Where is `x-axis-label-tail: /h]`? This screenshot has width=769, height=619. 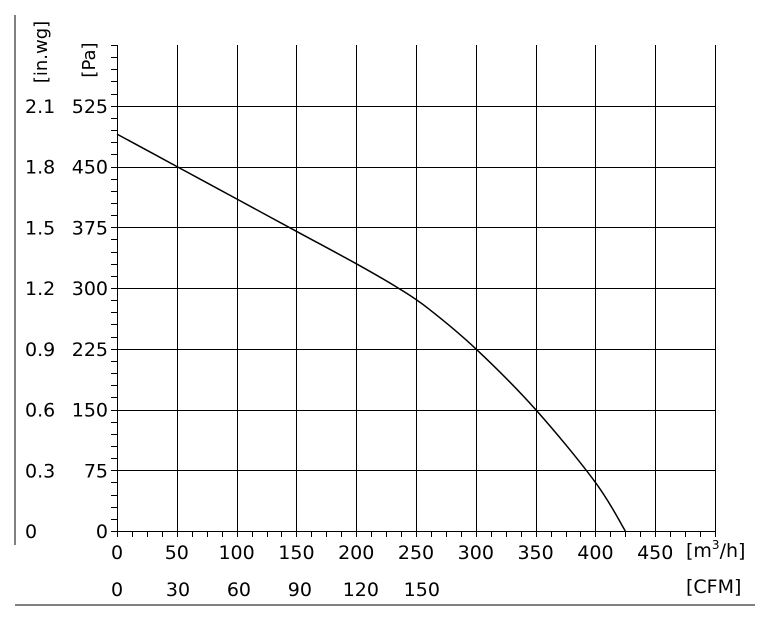 x-axis-label-tail: /h] is located at coordinates (733, 551).